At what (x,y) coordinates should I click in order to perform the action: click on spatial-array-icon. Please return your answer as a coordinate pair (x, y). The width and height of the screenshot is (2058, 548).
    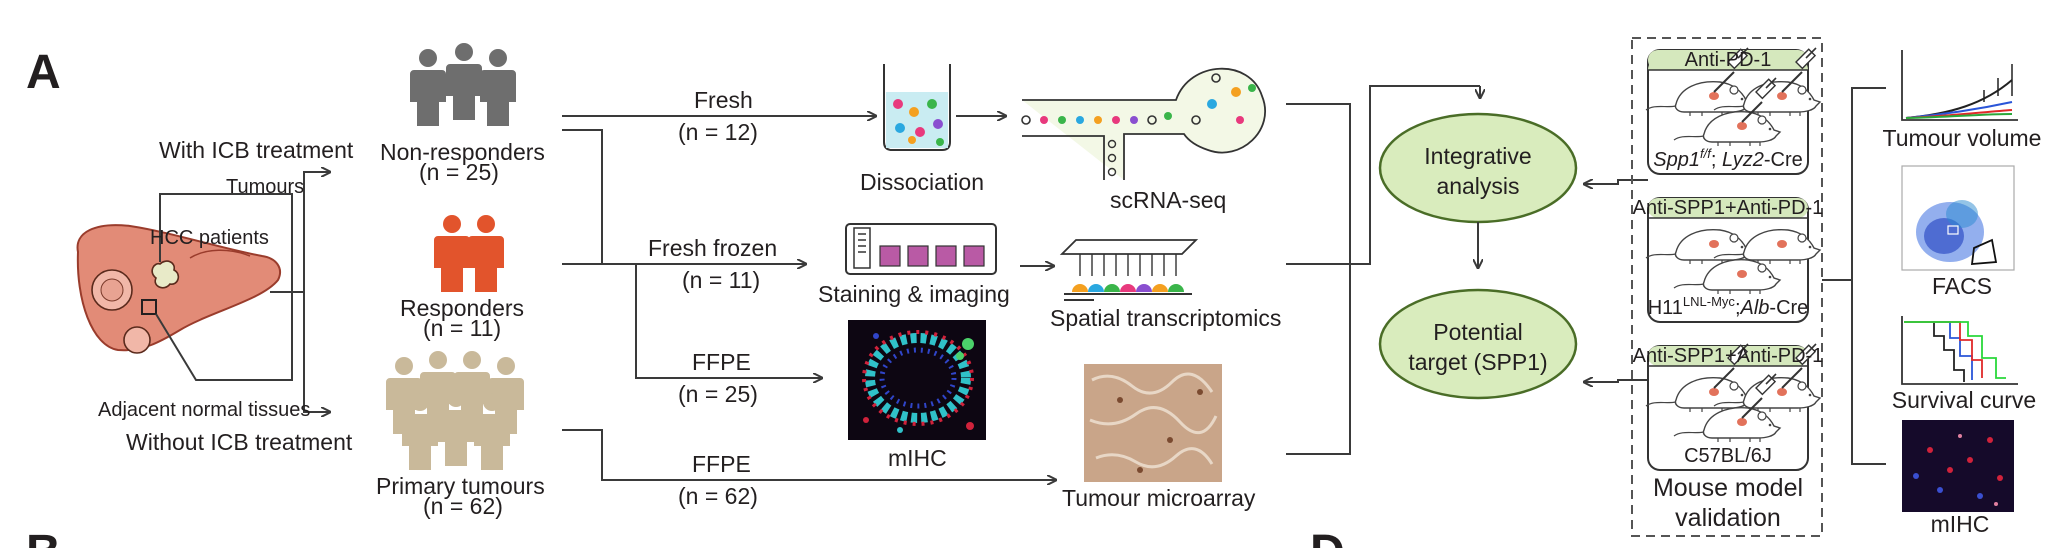
    Looking at the image, I should click on (1129, 270).